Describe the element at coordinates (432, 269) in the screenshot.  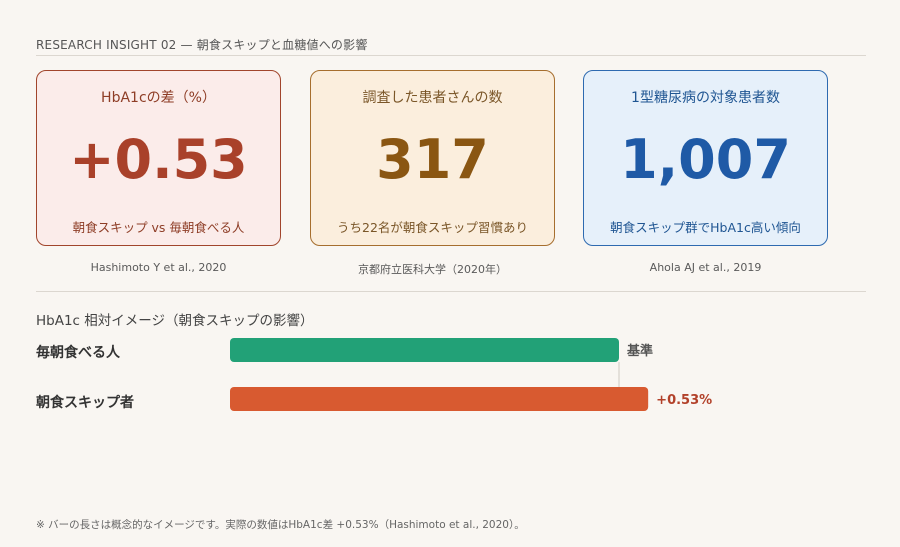
I see `stat-card-source: 京都府立医科大学（2020年）` at that location.